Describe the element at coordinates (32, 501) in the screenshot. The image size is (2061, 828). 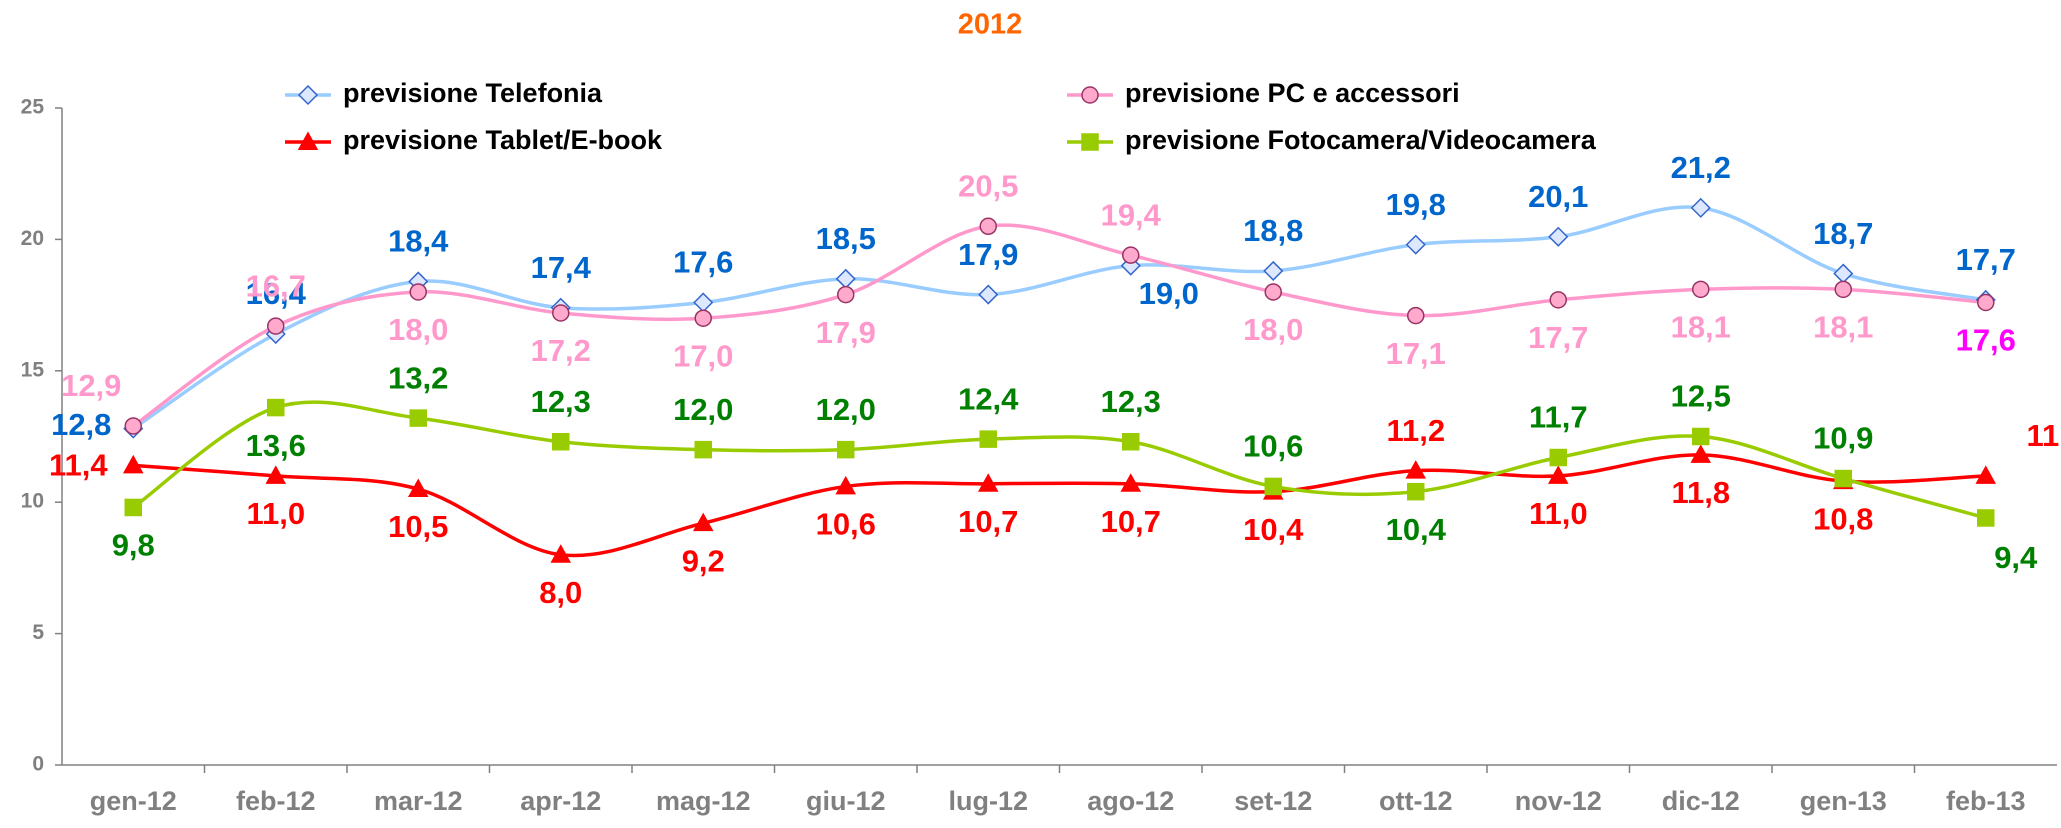
I see `y-tick-label: 10` at that location.